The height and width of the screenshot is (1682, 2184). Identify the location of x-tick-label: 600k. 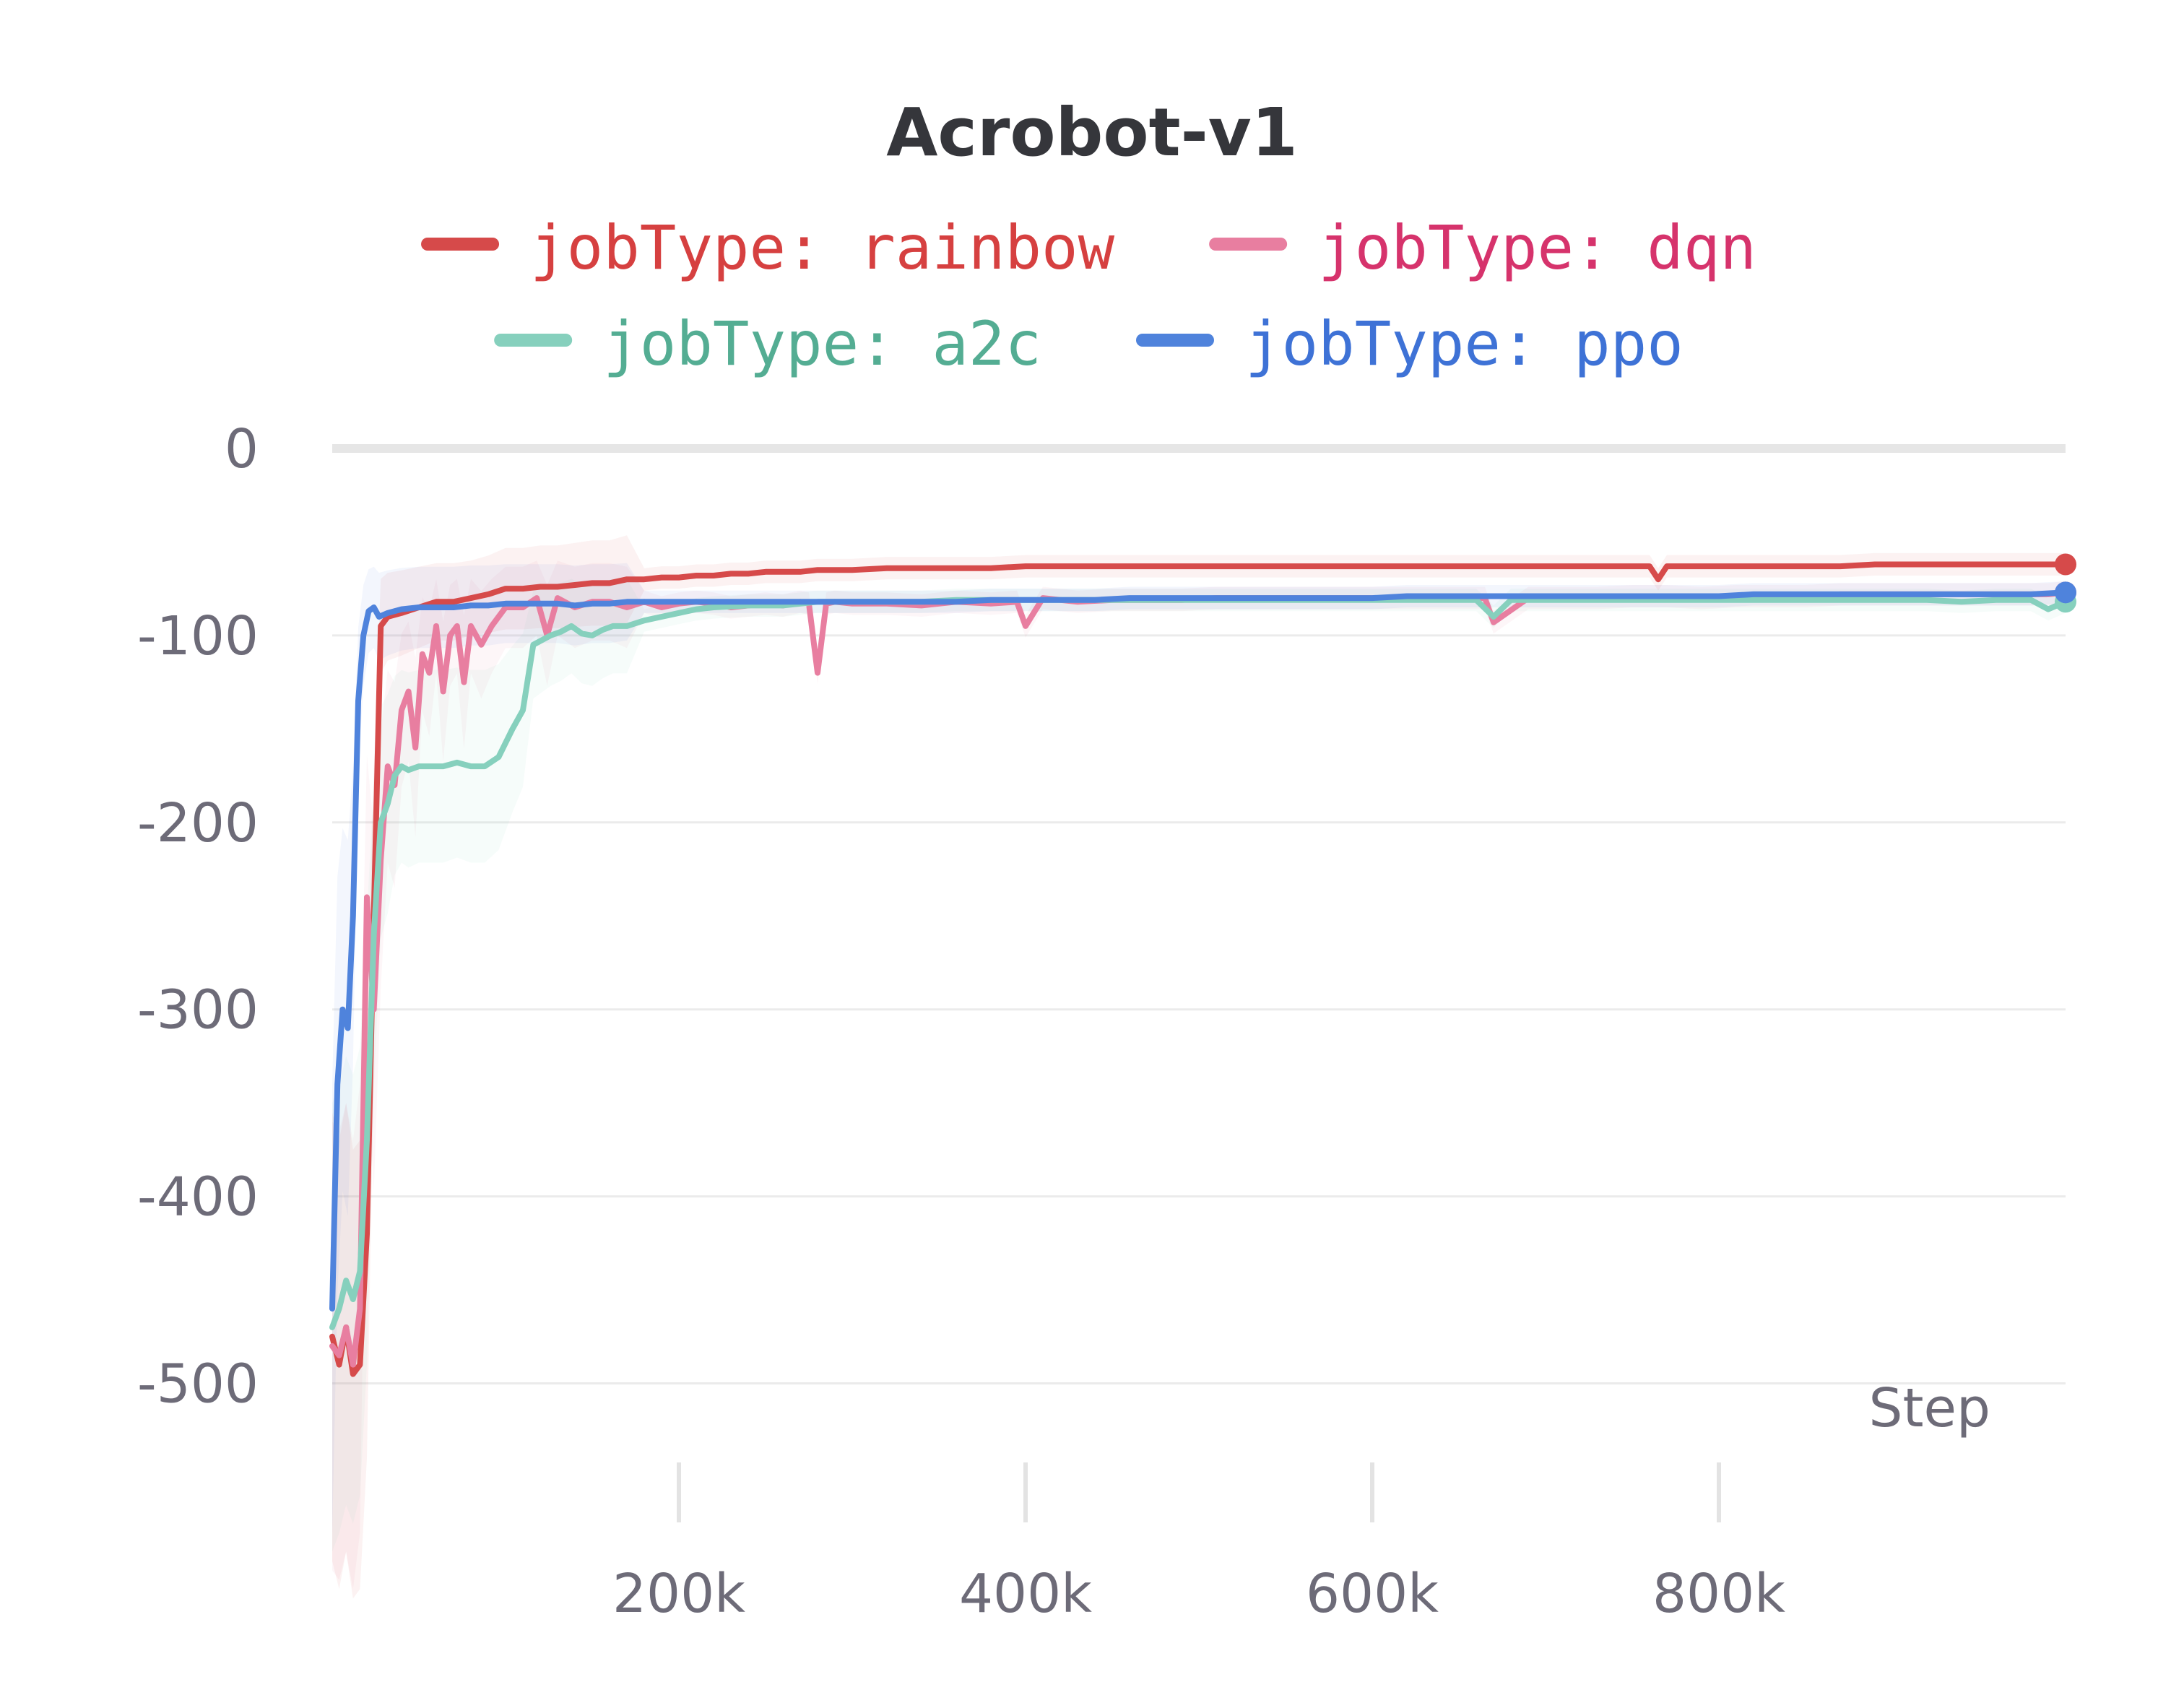
(1372, 1594).